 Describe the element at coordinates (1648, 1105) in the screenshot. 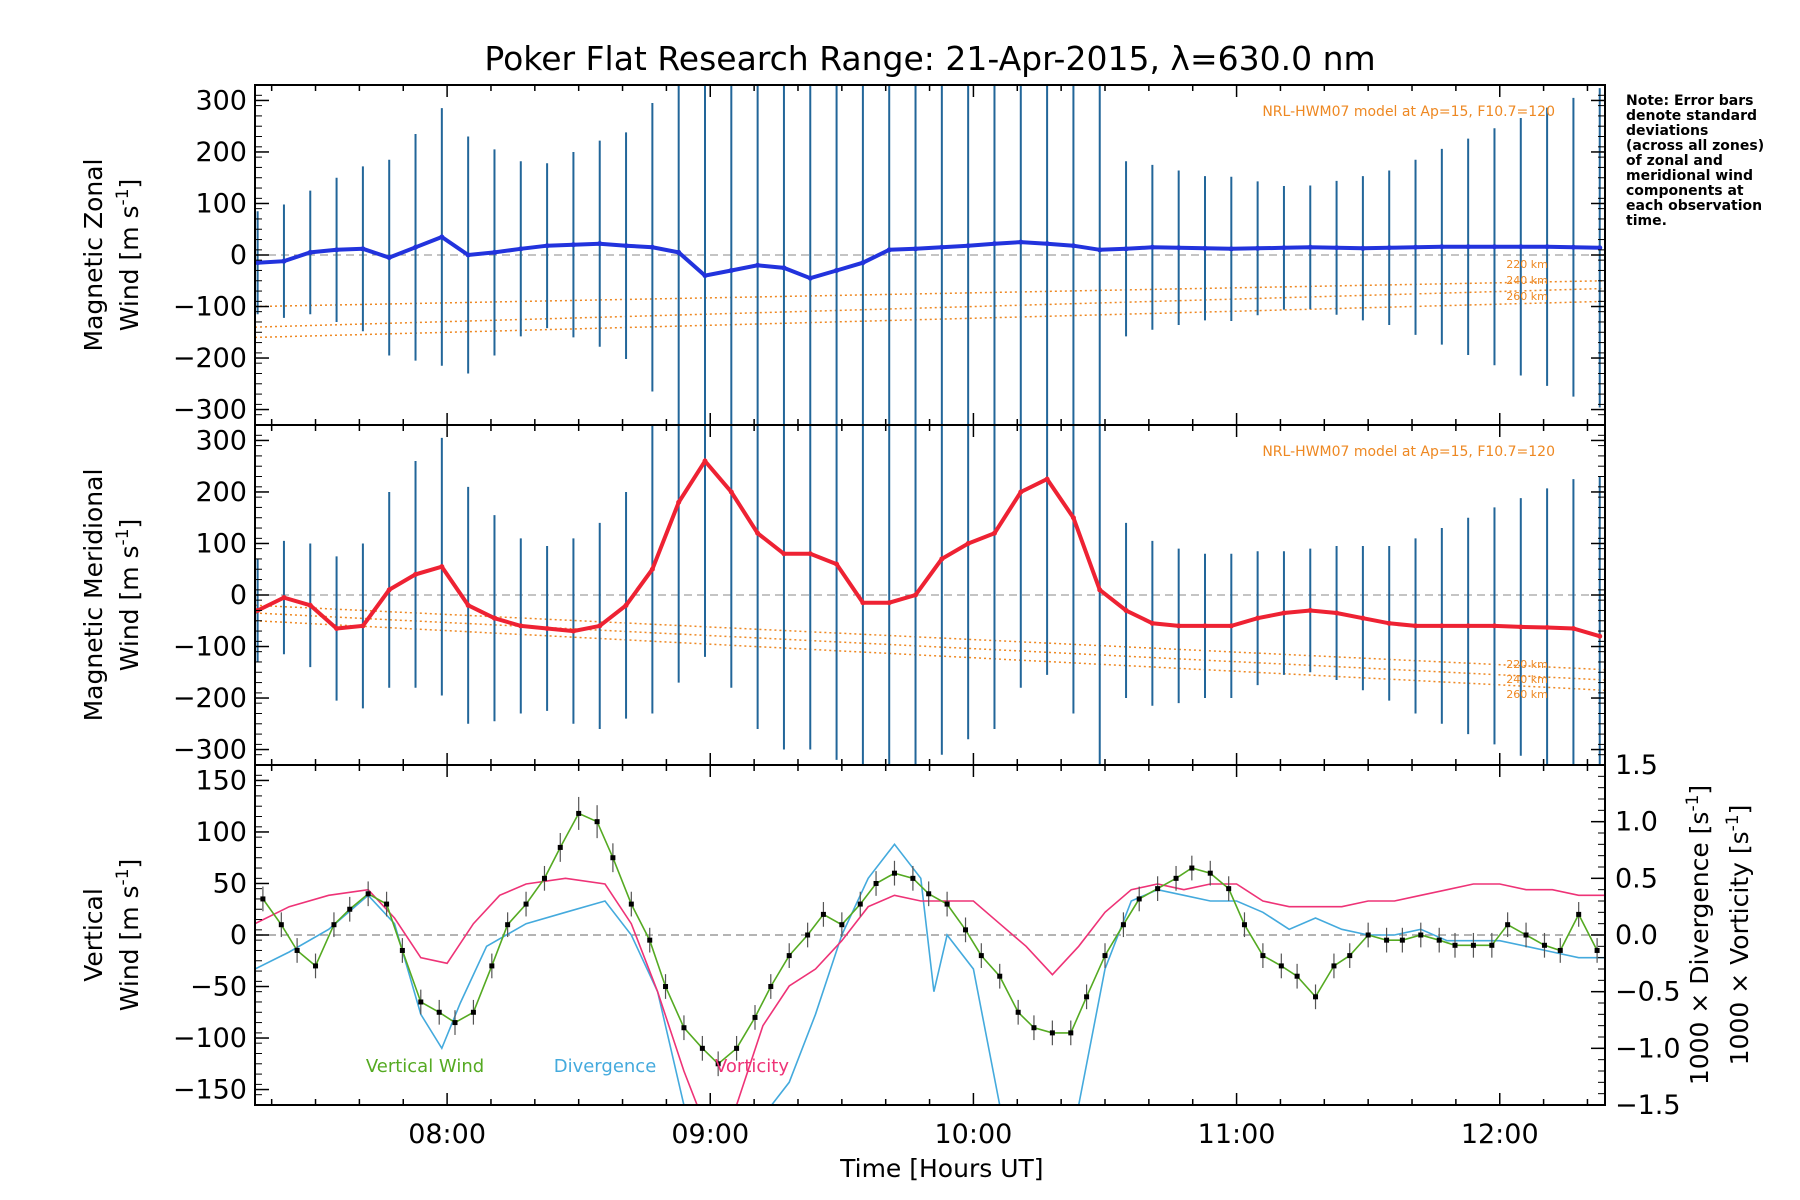

I see `y2-tick-label: −1.5` at that location.